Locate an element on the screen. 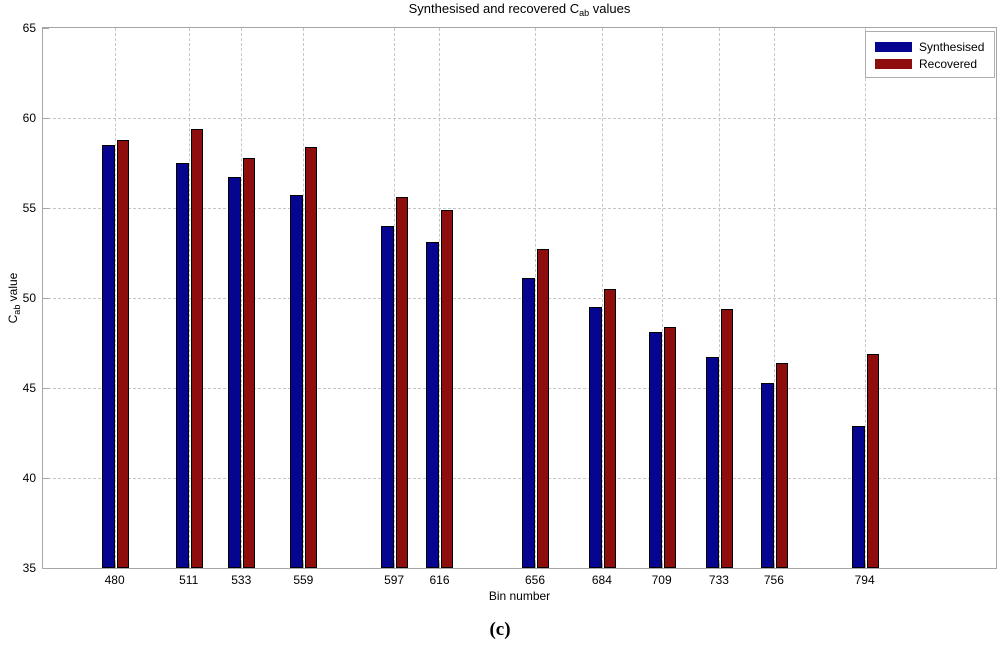 The image size is (1000, 650). x-axis-label: Bin number is located at coordinates (519, 596).